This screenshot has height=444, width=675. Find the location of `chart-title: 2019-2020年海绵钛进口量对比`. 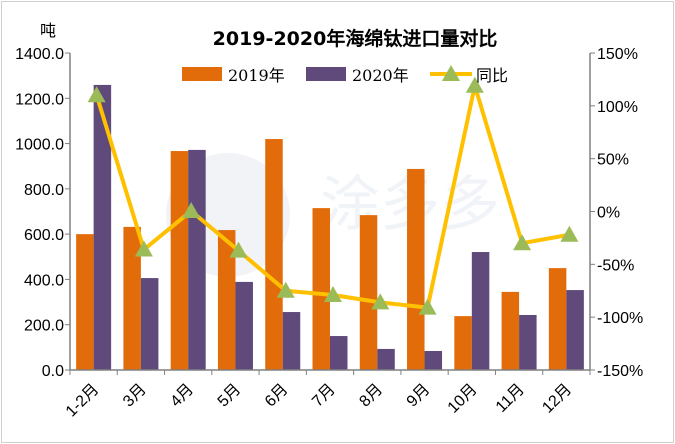

chart-title: 2019-2020年海绵钛进口量对比 is located at coordinates (355, 38).